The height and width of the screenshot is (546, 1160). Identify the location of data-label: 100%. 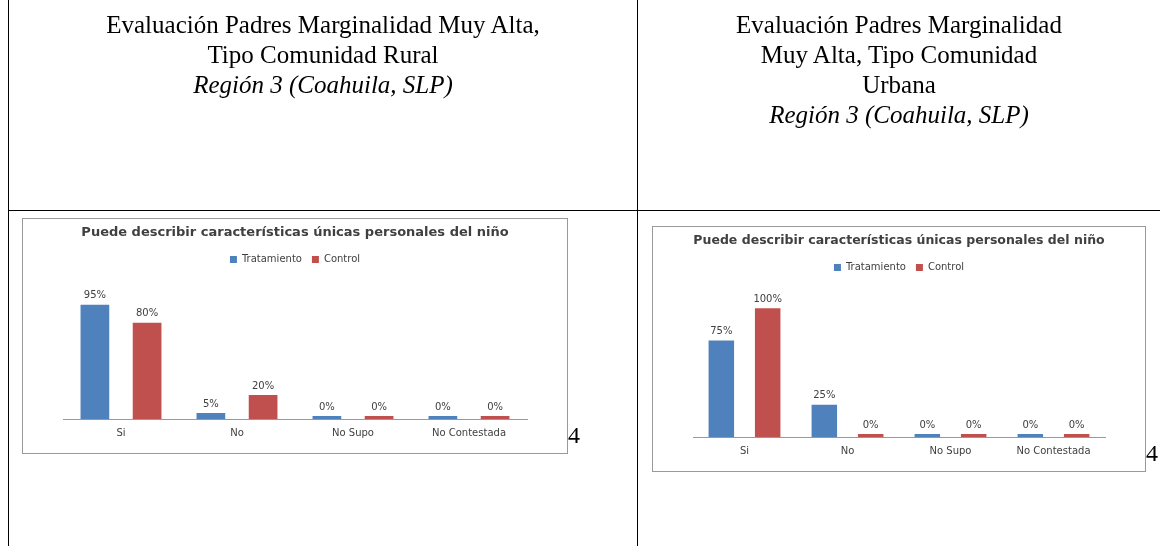
(767, 298).